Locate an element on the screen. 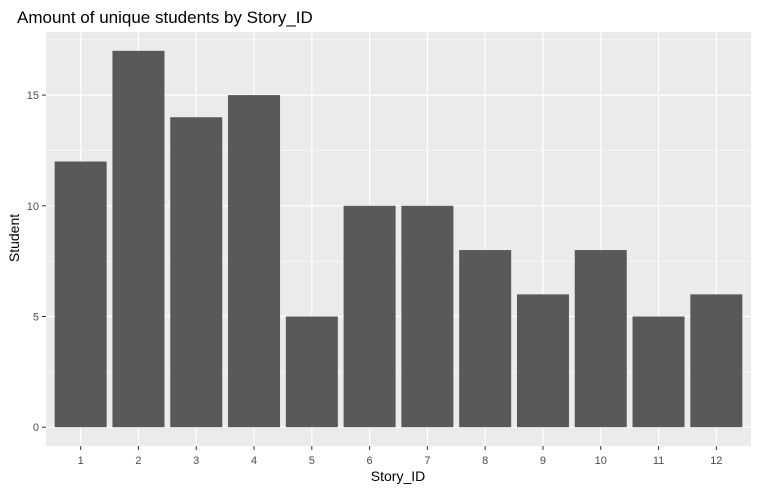 The image size is (759, 496). y-tick-label: 5 is located at coordinates (36, 317).